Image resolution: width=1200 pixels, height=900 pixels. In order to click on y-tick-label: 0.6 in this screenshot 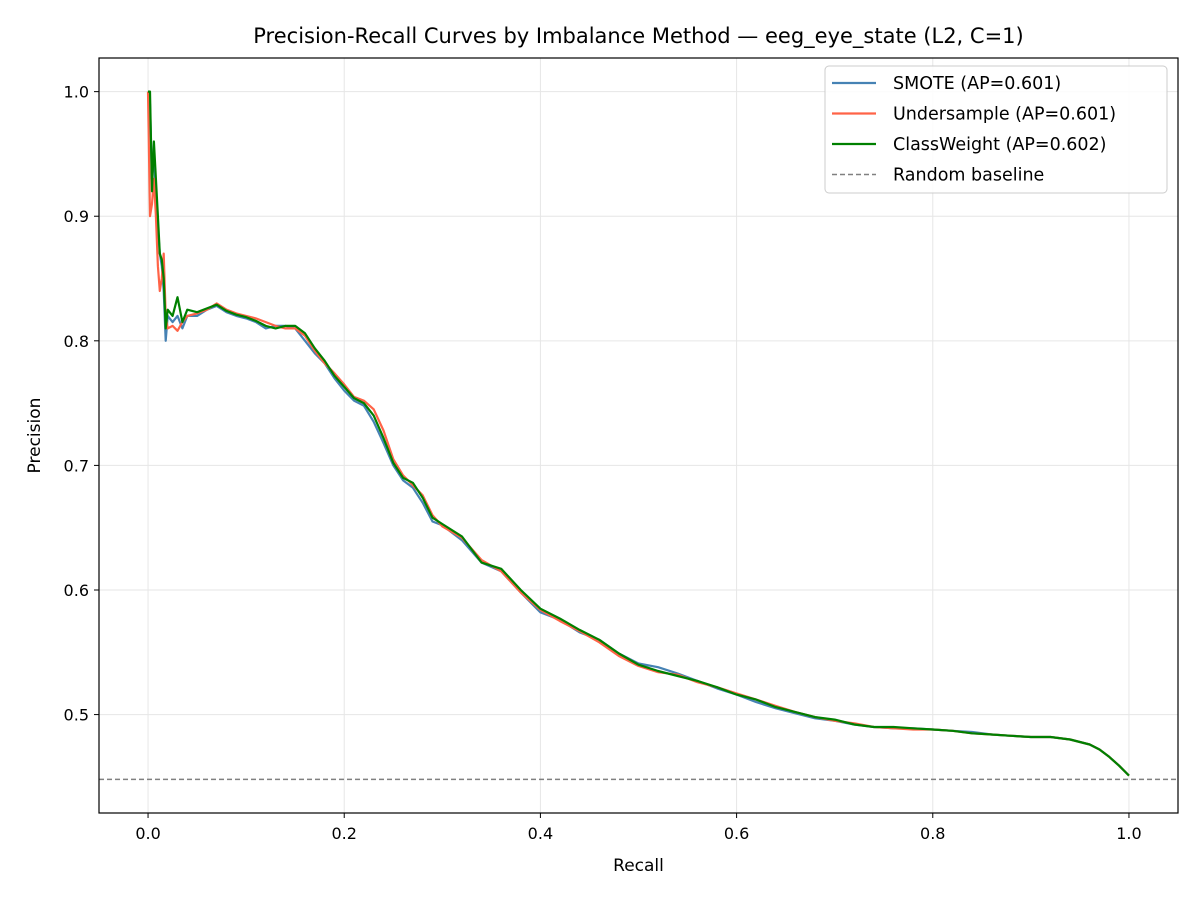, I will do `click(76, 590)`.